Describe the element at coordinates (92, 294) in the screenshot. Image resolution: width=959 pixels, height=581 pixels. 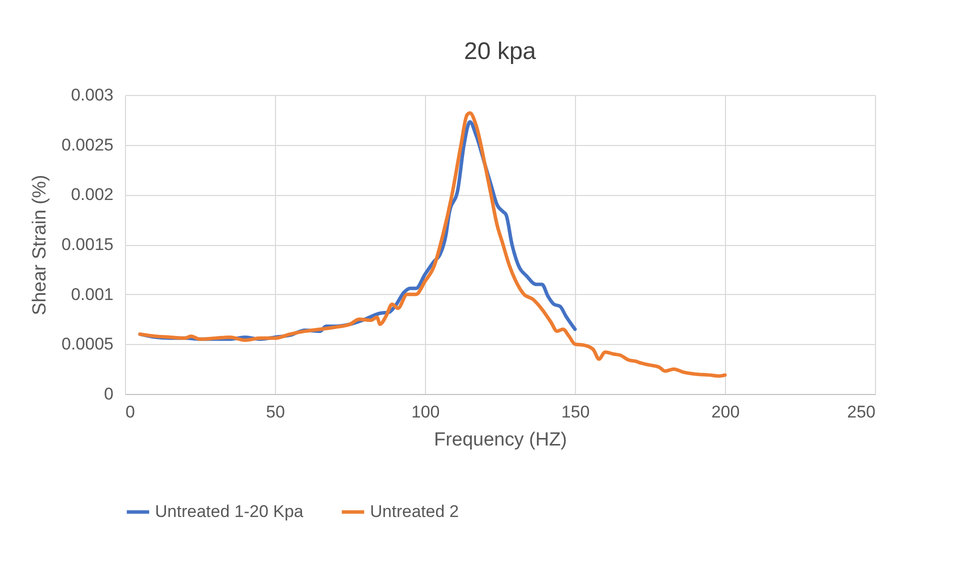
I see `y-tick-label: 0.001` at that location.